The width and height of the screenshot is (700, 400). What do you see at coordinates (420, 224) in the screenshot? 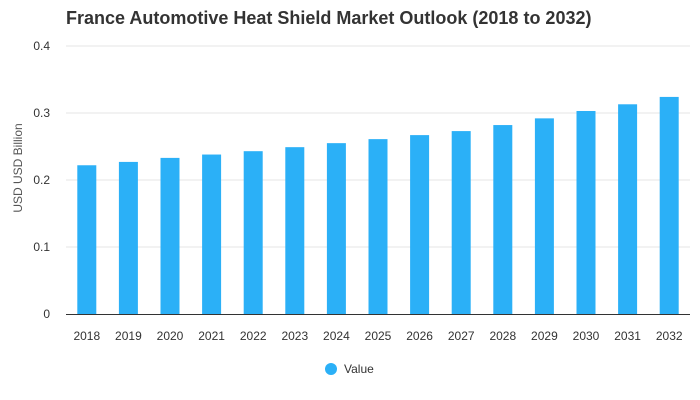
I see `bar-2026` at bounding box center [420, 224].